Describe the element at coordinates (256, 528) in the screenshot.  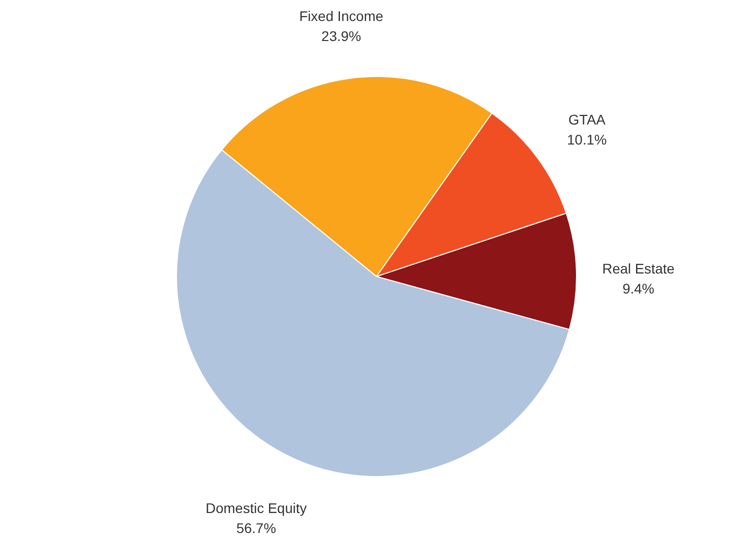
I see `data-label: 56.7%` at that location.